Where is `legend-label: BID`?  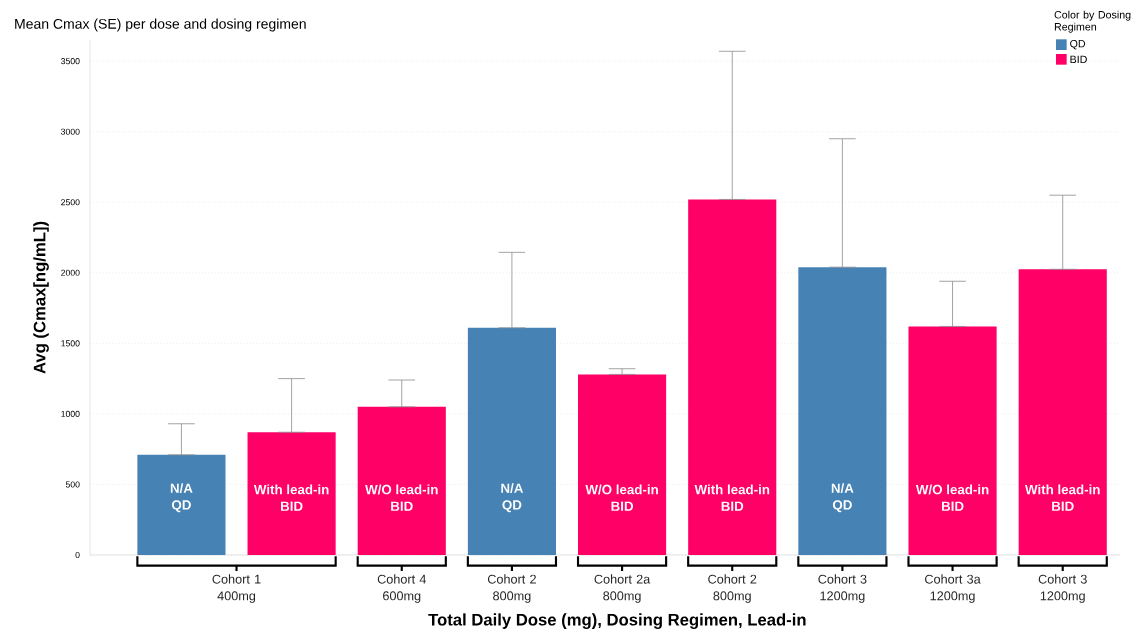
legend-label: BID is located at coordinates (1078, 59).